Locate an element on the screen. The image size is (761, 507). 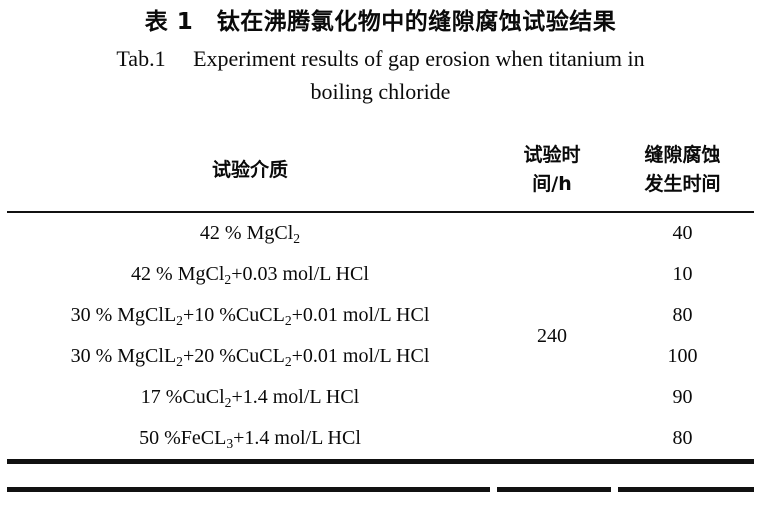
table-bottom-rule is located at coordinates (380, 489).